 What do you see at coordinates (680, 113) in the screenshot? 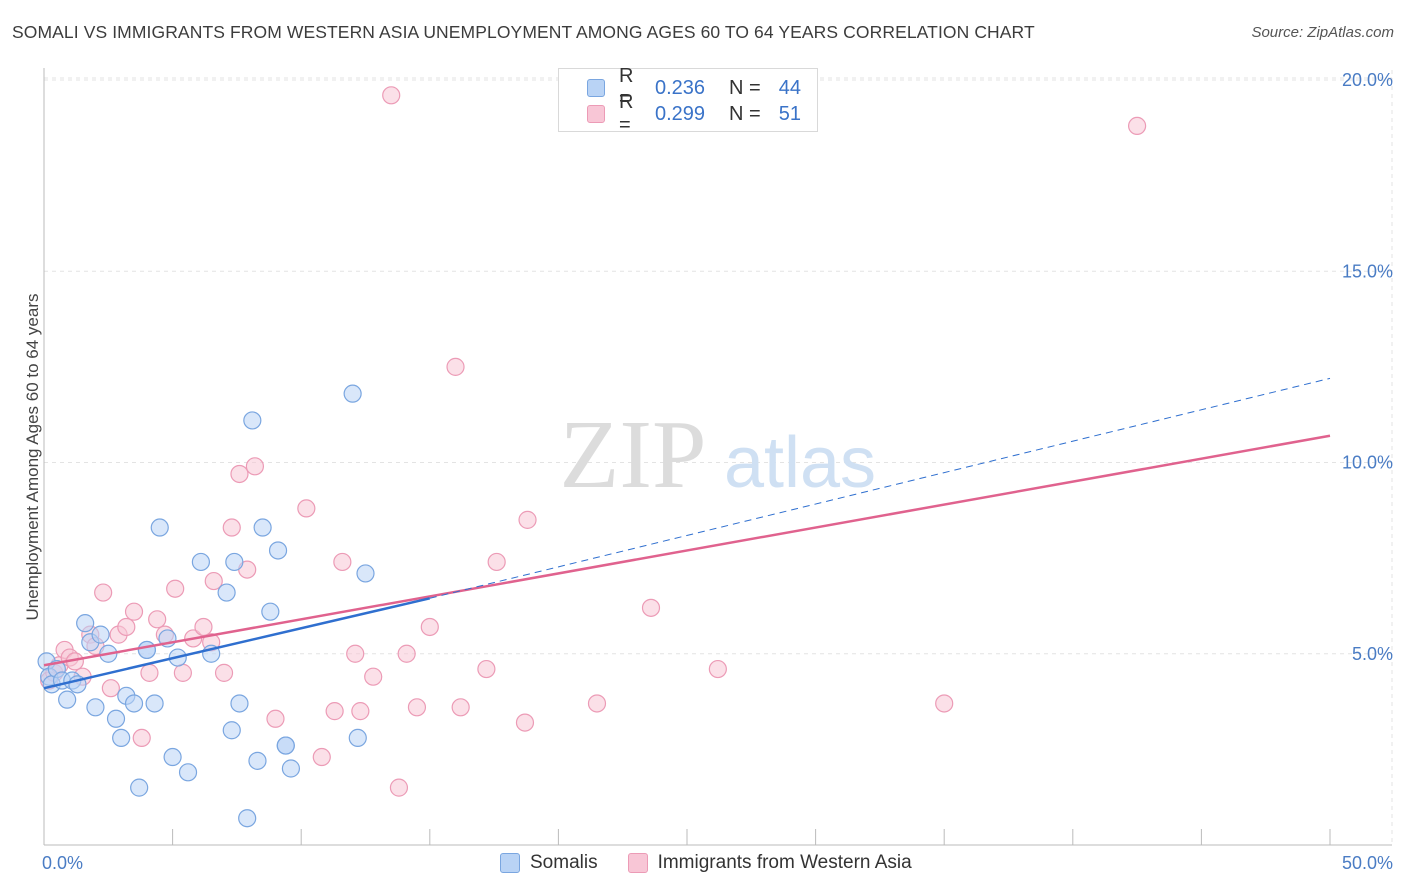
I see `r-value: 0.299` at bounding box center [680, 113].